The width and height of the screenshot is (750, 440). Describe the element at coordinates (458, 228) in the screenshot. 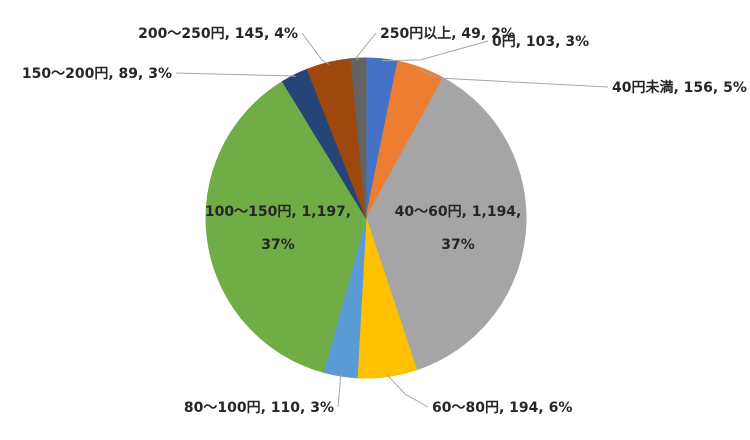

I see `slice-data-label: 40〜60円, 1,194, 37%` at that location.